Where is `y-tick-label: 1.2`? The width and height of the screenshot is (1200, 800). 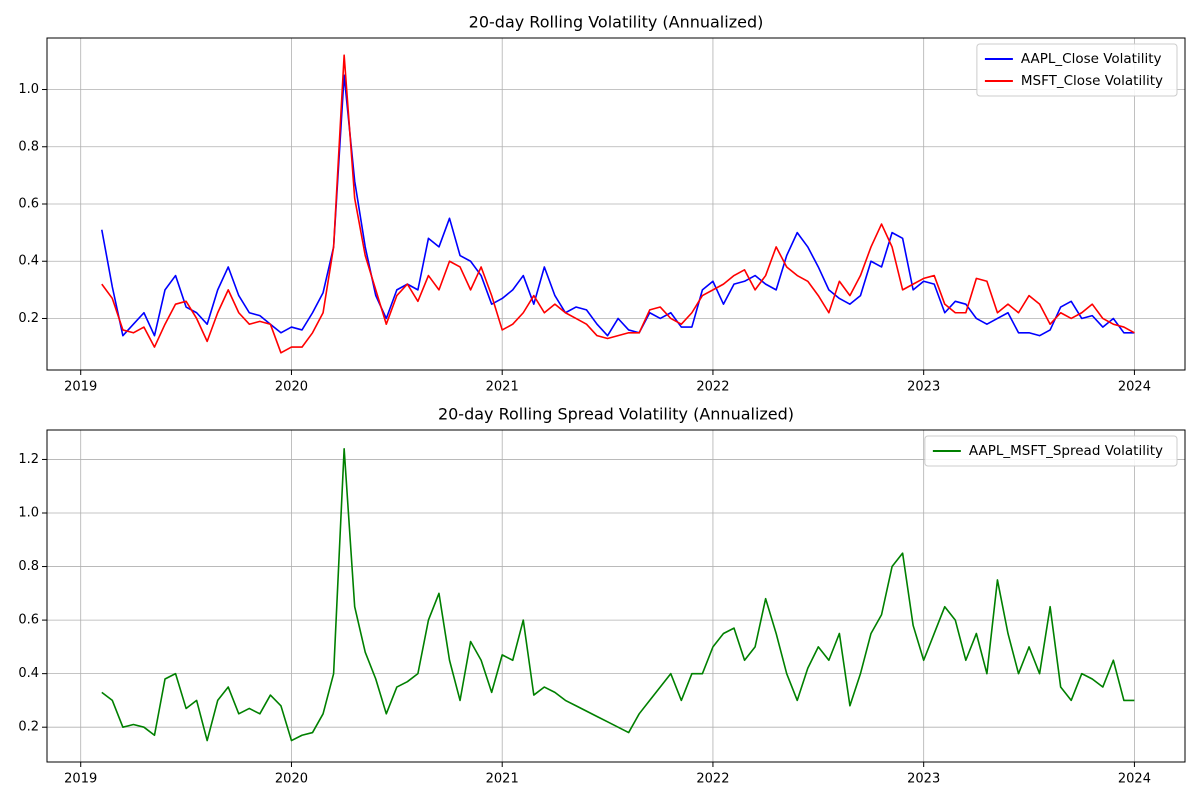 y-tick-label: 1.2 is located at coordinates (28, 459).